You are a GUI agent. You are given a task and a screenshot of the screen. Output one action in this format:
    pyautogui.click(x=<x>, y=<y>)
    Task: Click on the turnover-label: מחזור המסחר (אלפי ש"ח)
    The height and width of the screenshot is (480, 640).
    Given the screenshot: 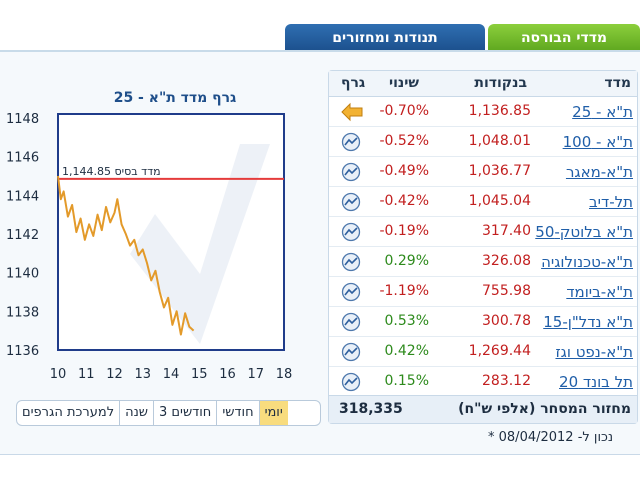 What is the action you would take?
    pyautogui.click(x=544, y=409)
    